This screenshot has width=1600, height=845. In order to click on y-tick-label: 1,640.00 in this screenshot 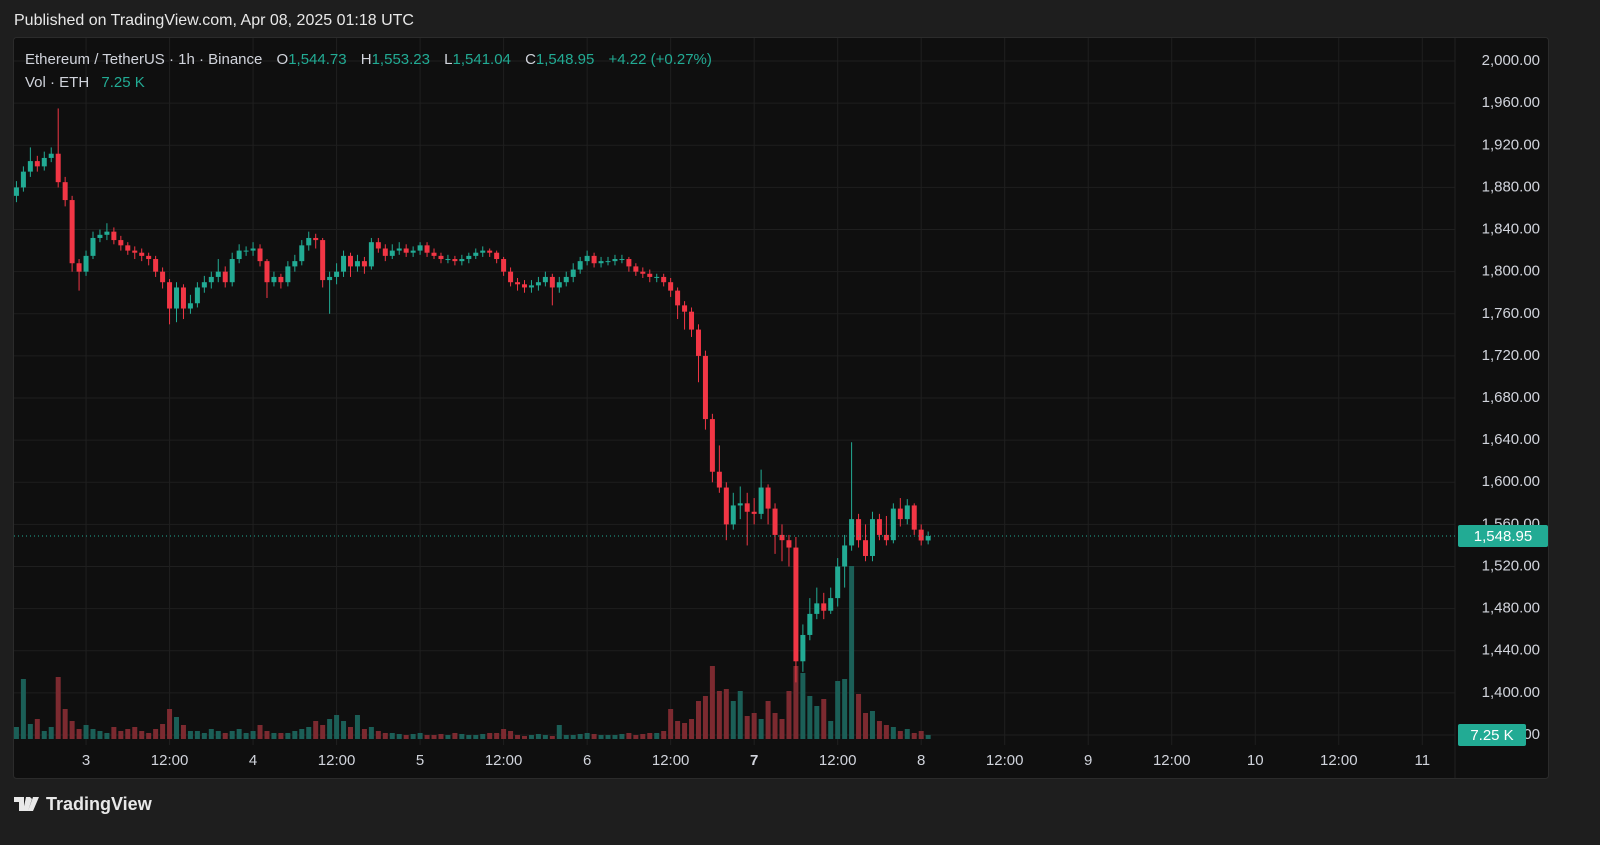, I will do `click(1511, 439)`.